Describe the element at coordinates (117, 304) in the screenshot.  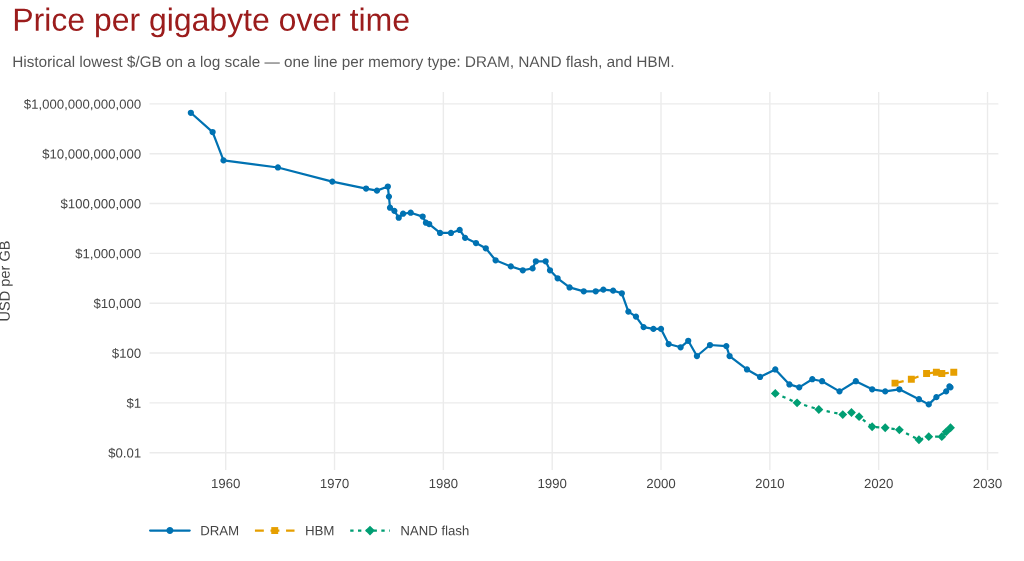
I see `y-tick-label: $10,000` at that location.